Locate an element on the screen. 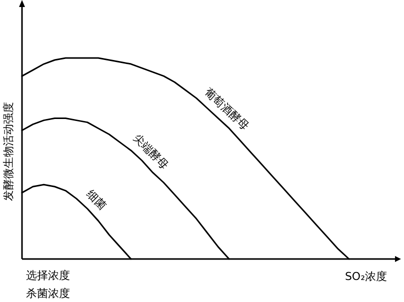 Image resolution: width=404 pixels, height=302 pixels. xlabel: SO₂浓度 is located at coordinates (365, 276).